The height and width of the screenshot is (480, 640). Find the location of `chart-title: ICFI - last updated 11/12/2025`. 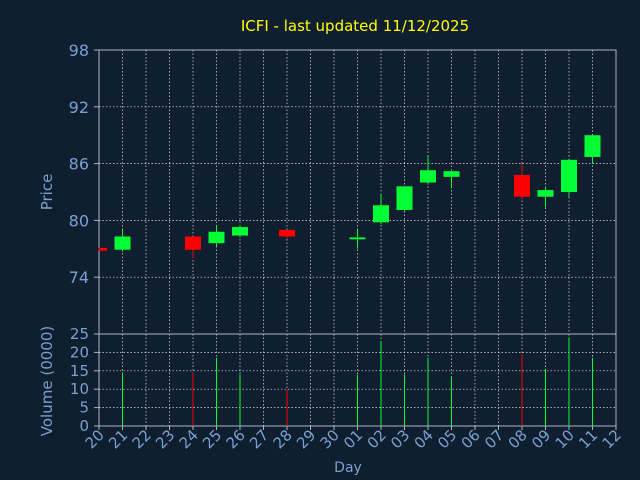

chart-title: ICFI - last updated 11/12/2025 is located at coordinates (355, 26).